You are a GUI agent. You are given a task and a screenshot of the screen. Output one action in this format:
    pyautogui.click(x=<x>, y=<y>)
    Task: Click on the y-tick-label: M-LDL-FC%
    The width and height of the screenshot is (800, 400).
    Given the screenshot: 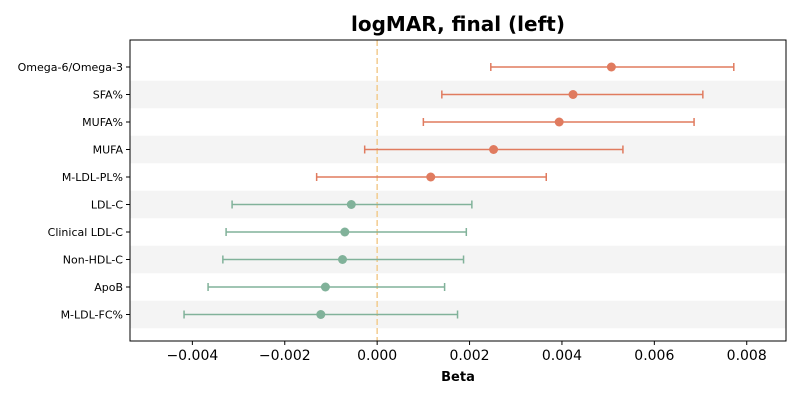 What is the action you would take?
    pyautogui.click(x=92, y=315)
    